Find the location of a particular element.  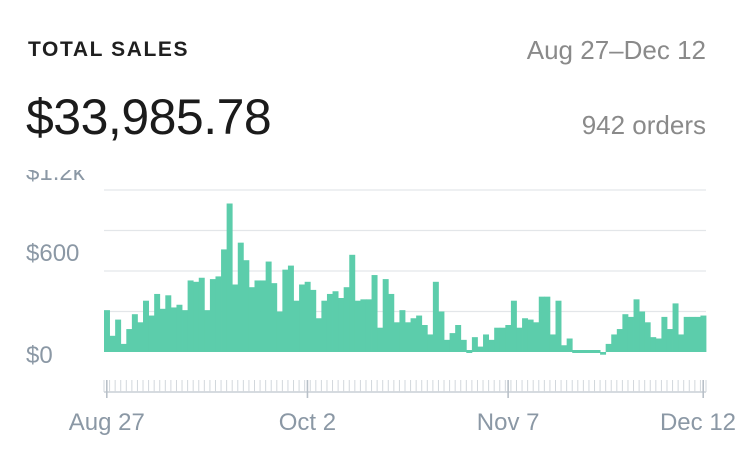

x-tick-label: Nov 7 is located at coordinates (508, 422).